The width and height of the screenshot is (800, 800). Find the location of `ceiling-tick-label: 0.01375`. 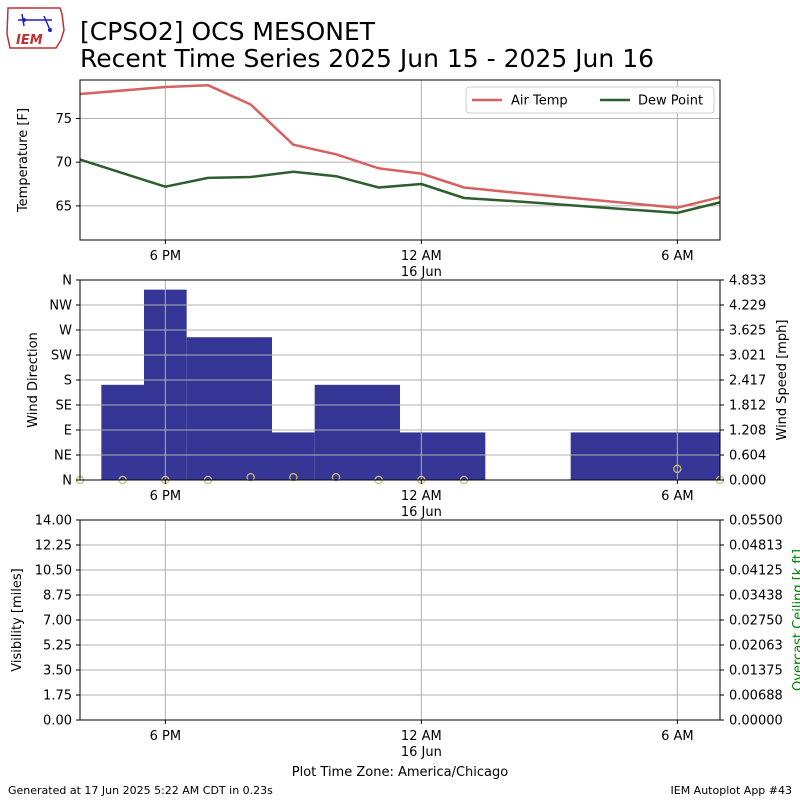

ceiling-tick-label: 0.01375 is located at coordinates (756, 671).